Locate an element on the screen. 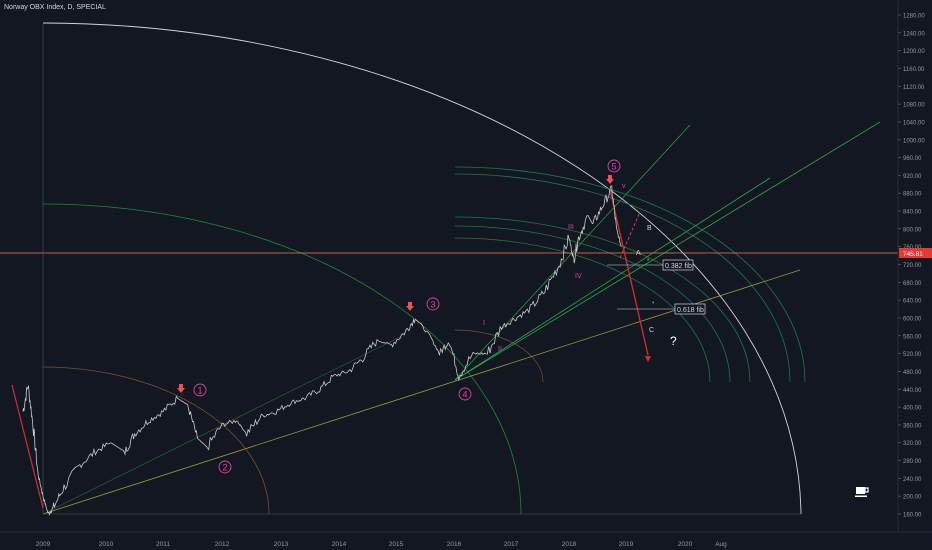  wave-4-label: 4 is located at coordinates (464, 395).